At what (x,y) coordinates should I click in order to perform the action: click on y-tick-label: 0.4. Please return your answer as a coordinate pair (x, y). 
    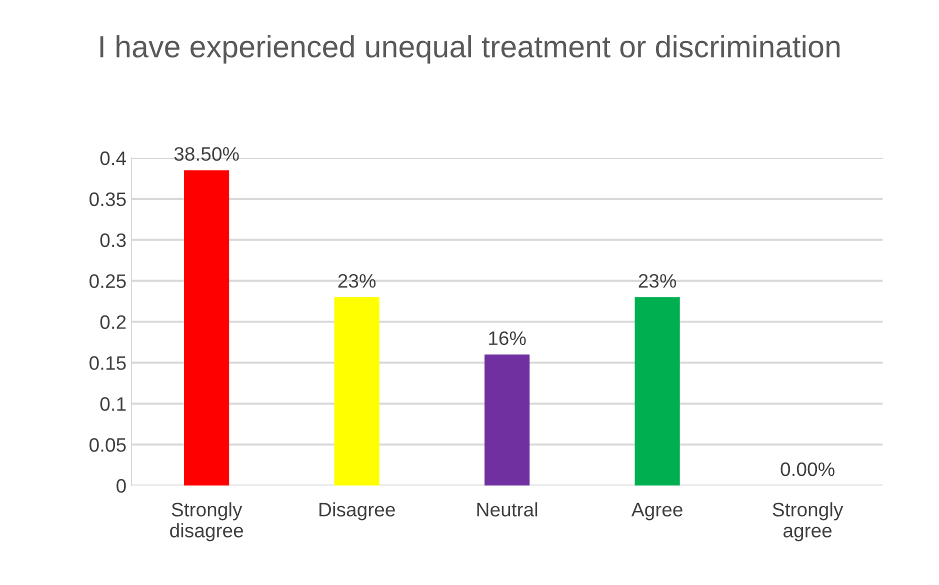
    Looking at the image, I should click on (113, 158).